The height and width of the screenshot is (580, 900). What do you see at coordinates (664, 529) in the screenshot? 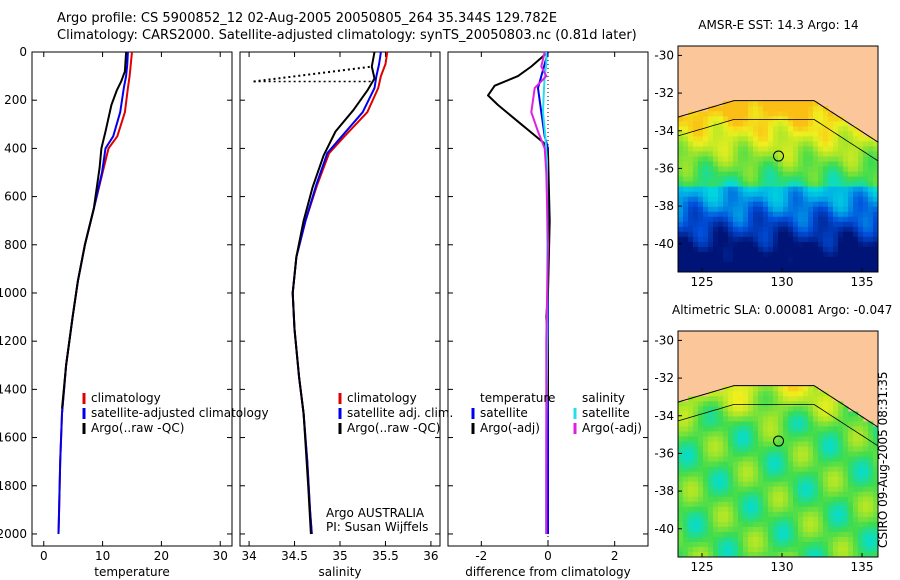
I see `sla-map-ytick-label: -40` at bounding box center [664, 529].